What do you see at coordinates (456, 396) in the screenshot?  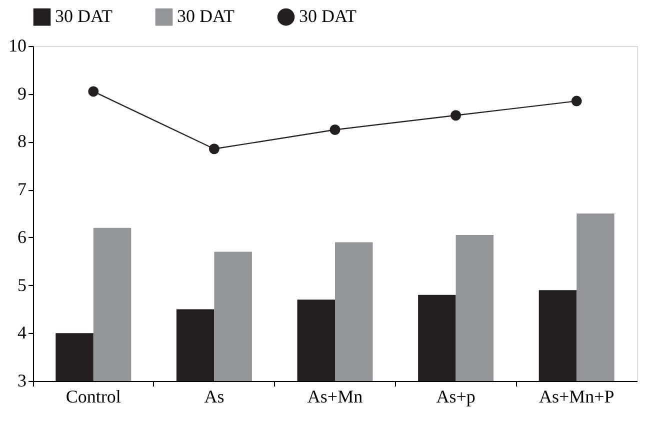 I see `x-tick-label: As+p` at bounding box center [456, 396].